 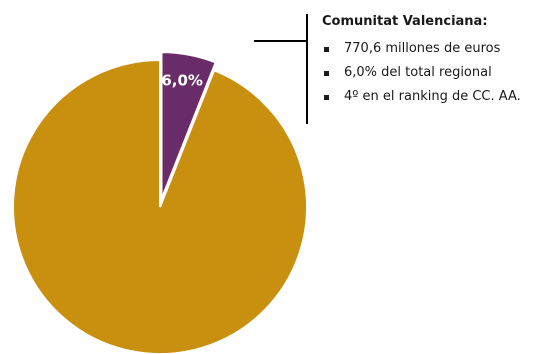 What do you see at coordinates (433, 97) in the screenshot?
I see `annotation-bullet: 4º en el ranking de CC. AA.` at bounding box center [433, 97].